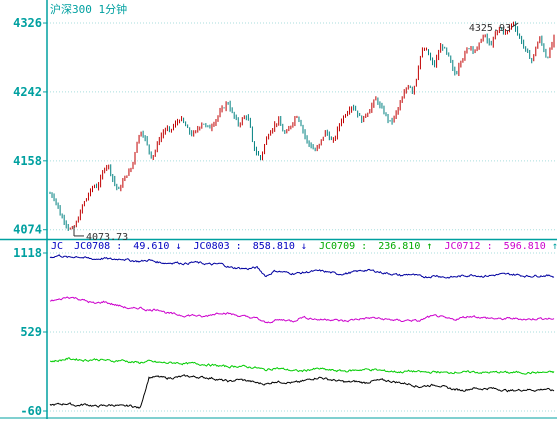 This screenshot has width=557, height=423. What do you see at coordinates (554, 246) in the screenshot?
I see `legend-arrow-jc0712: ↑` at bounding box center [554, 246].